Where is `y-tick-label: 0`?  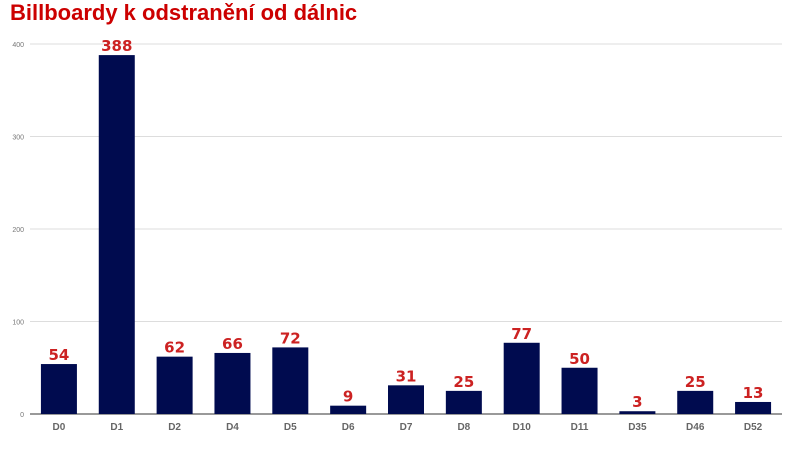 y-tick-label: 0 is located at coordinates (22, 415).